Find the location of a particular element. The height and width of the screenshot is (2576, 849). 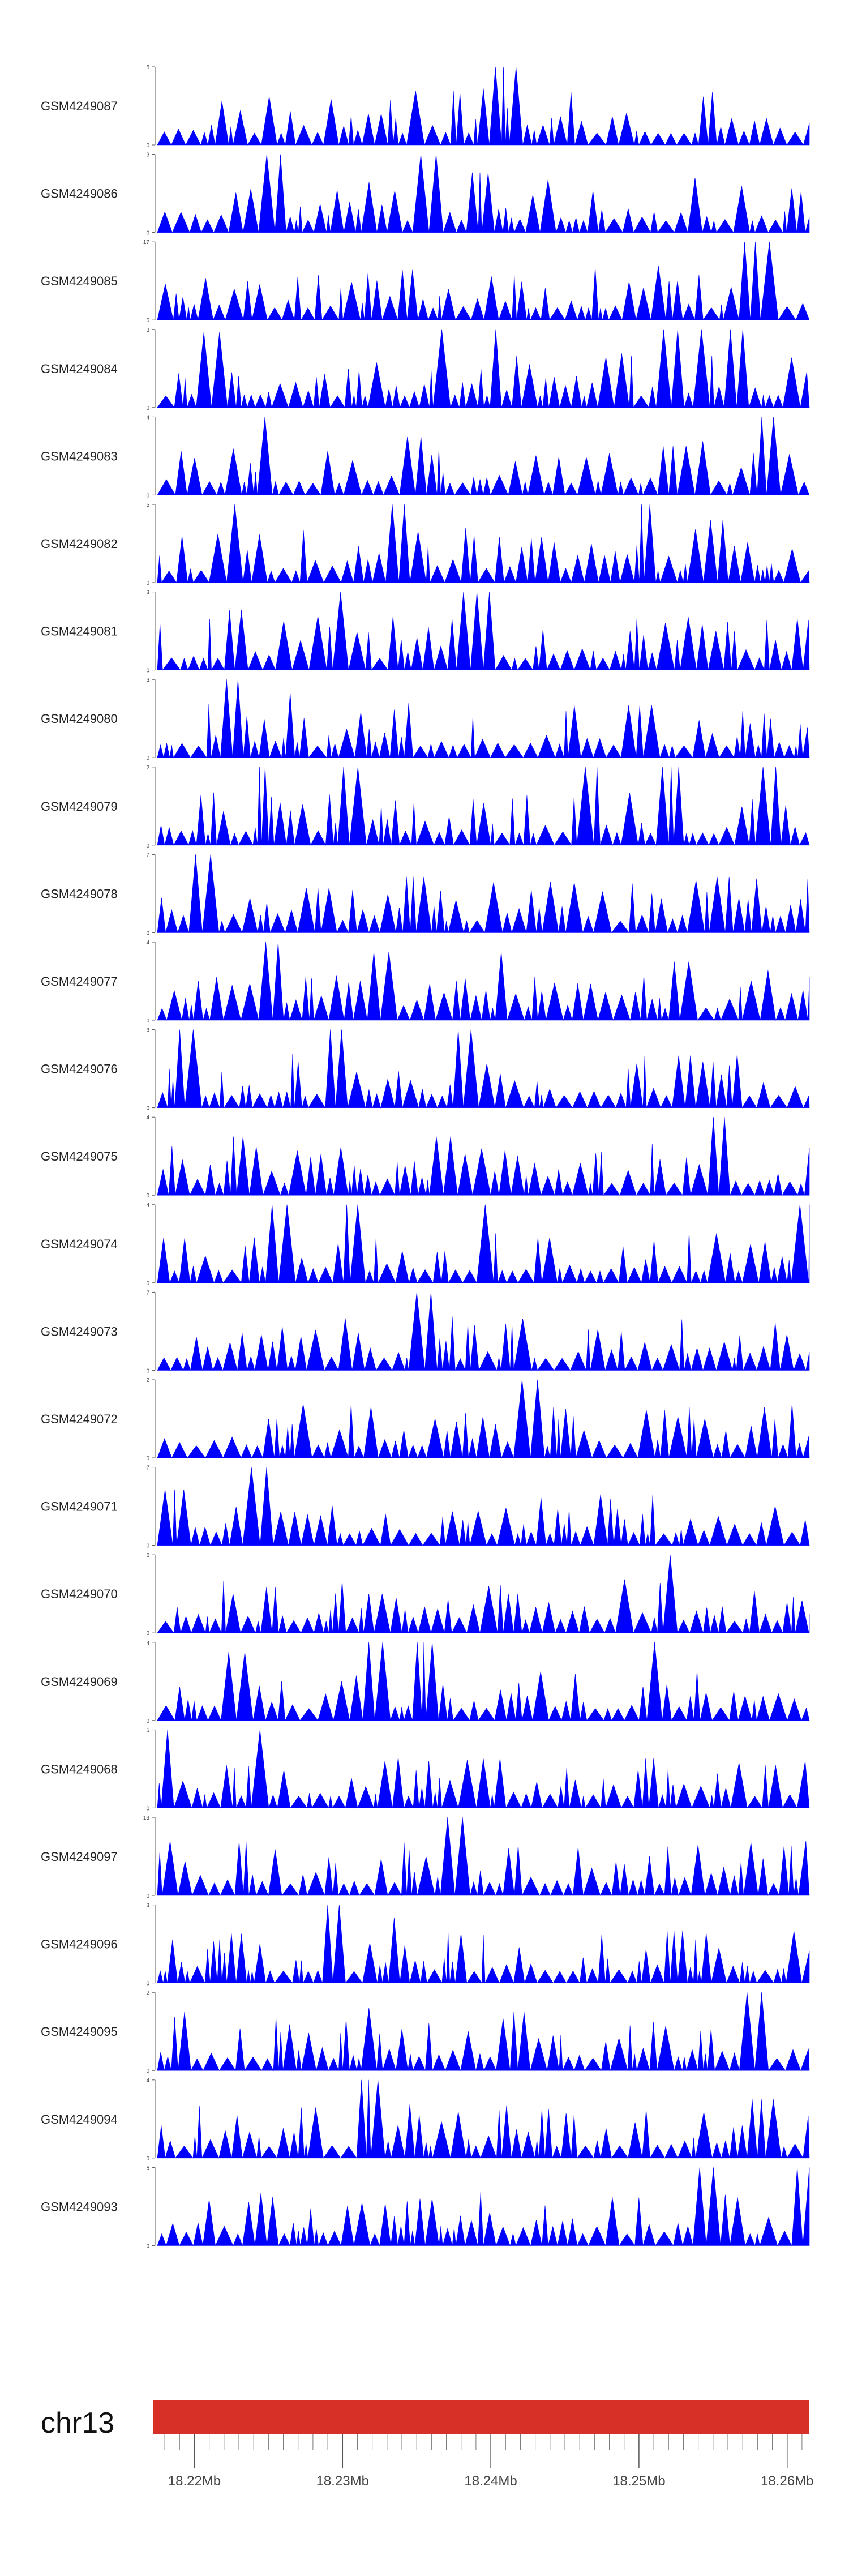

track-label: GSM4249070 is located at coordinates (79, 1594).